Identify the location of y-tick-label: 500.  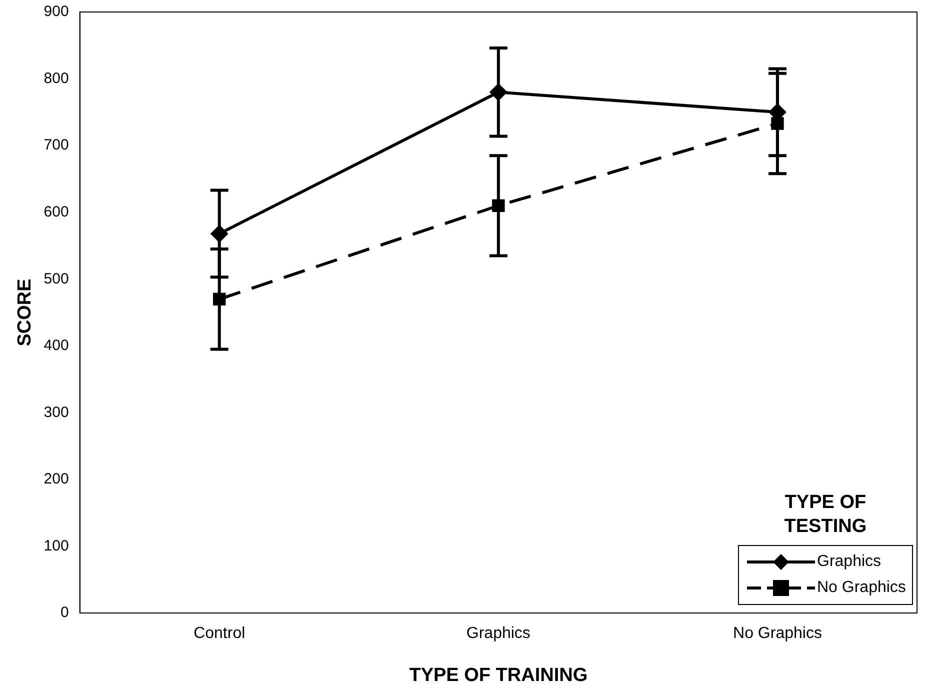
(56, 279).